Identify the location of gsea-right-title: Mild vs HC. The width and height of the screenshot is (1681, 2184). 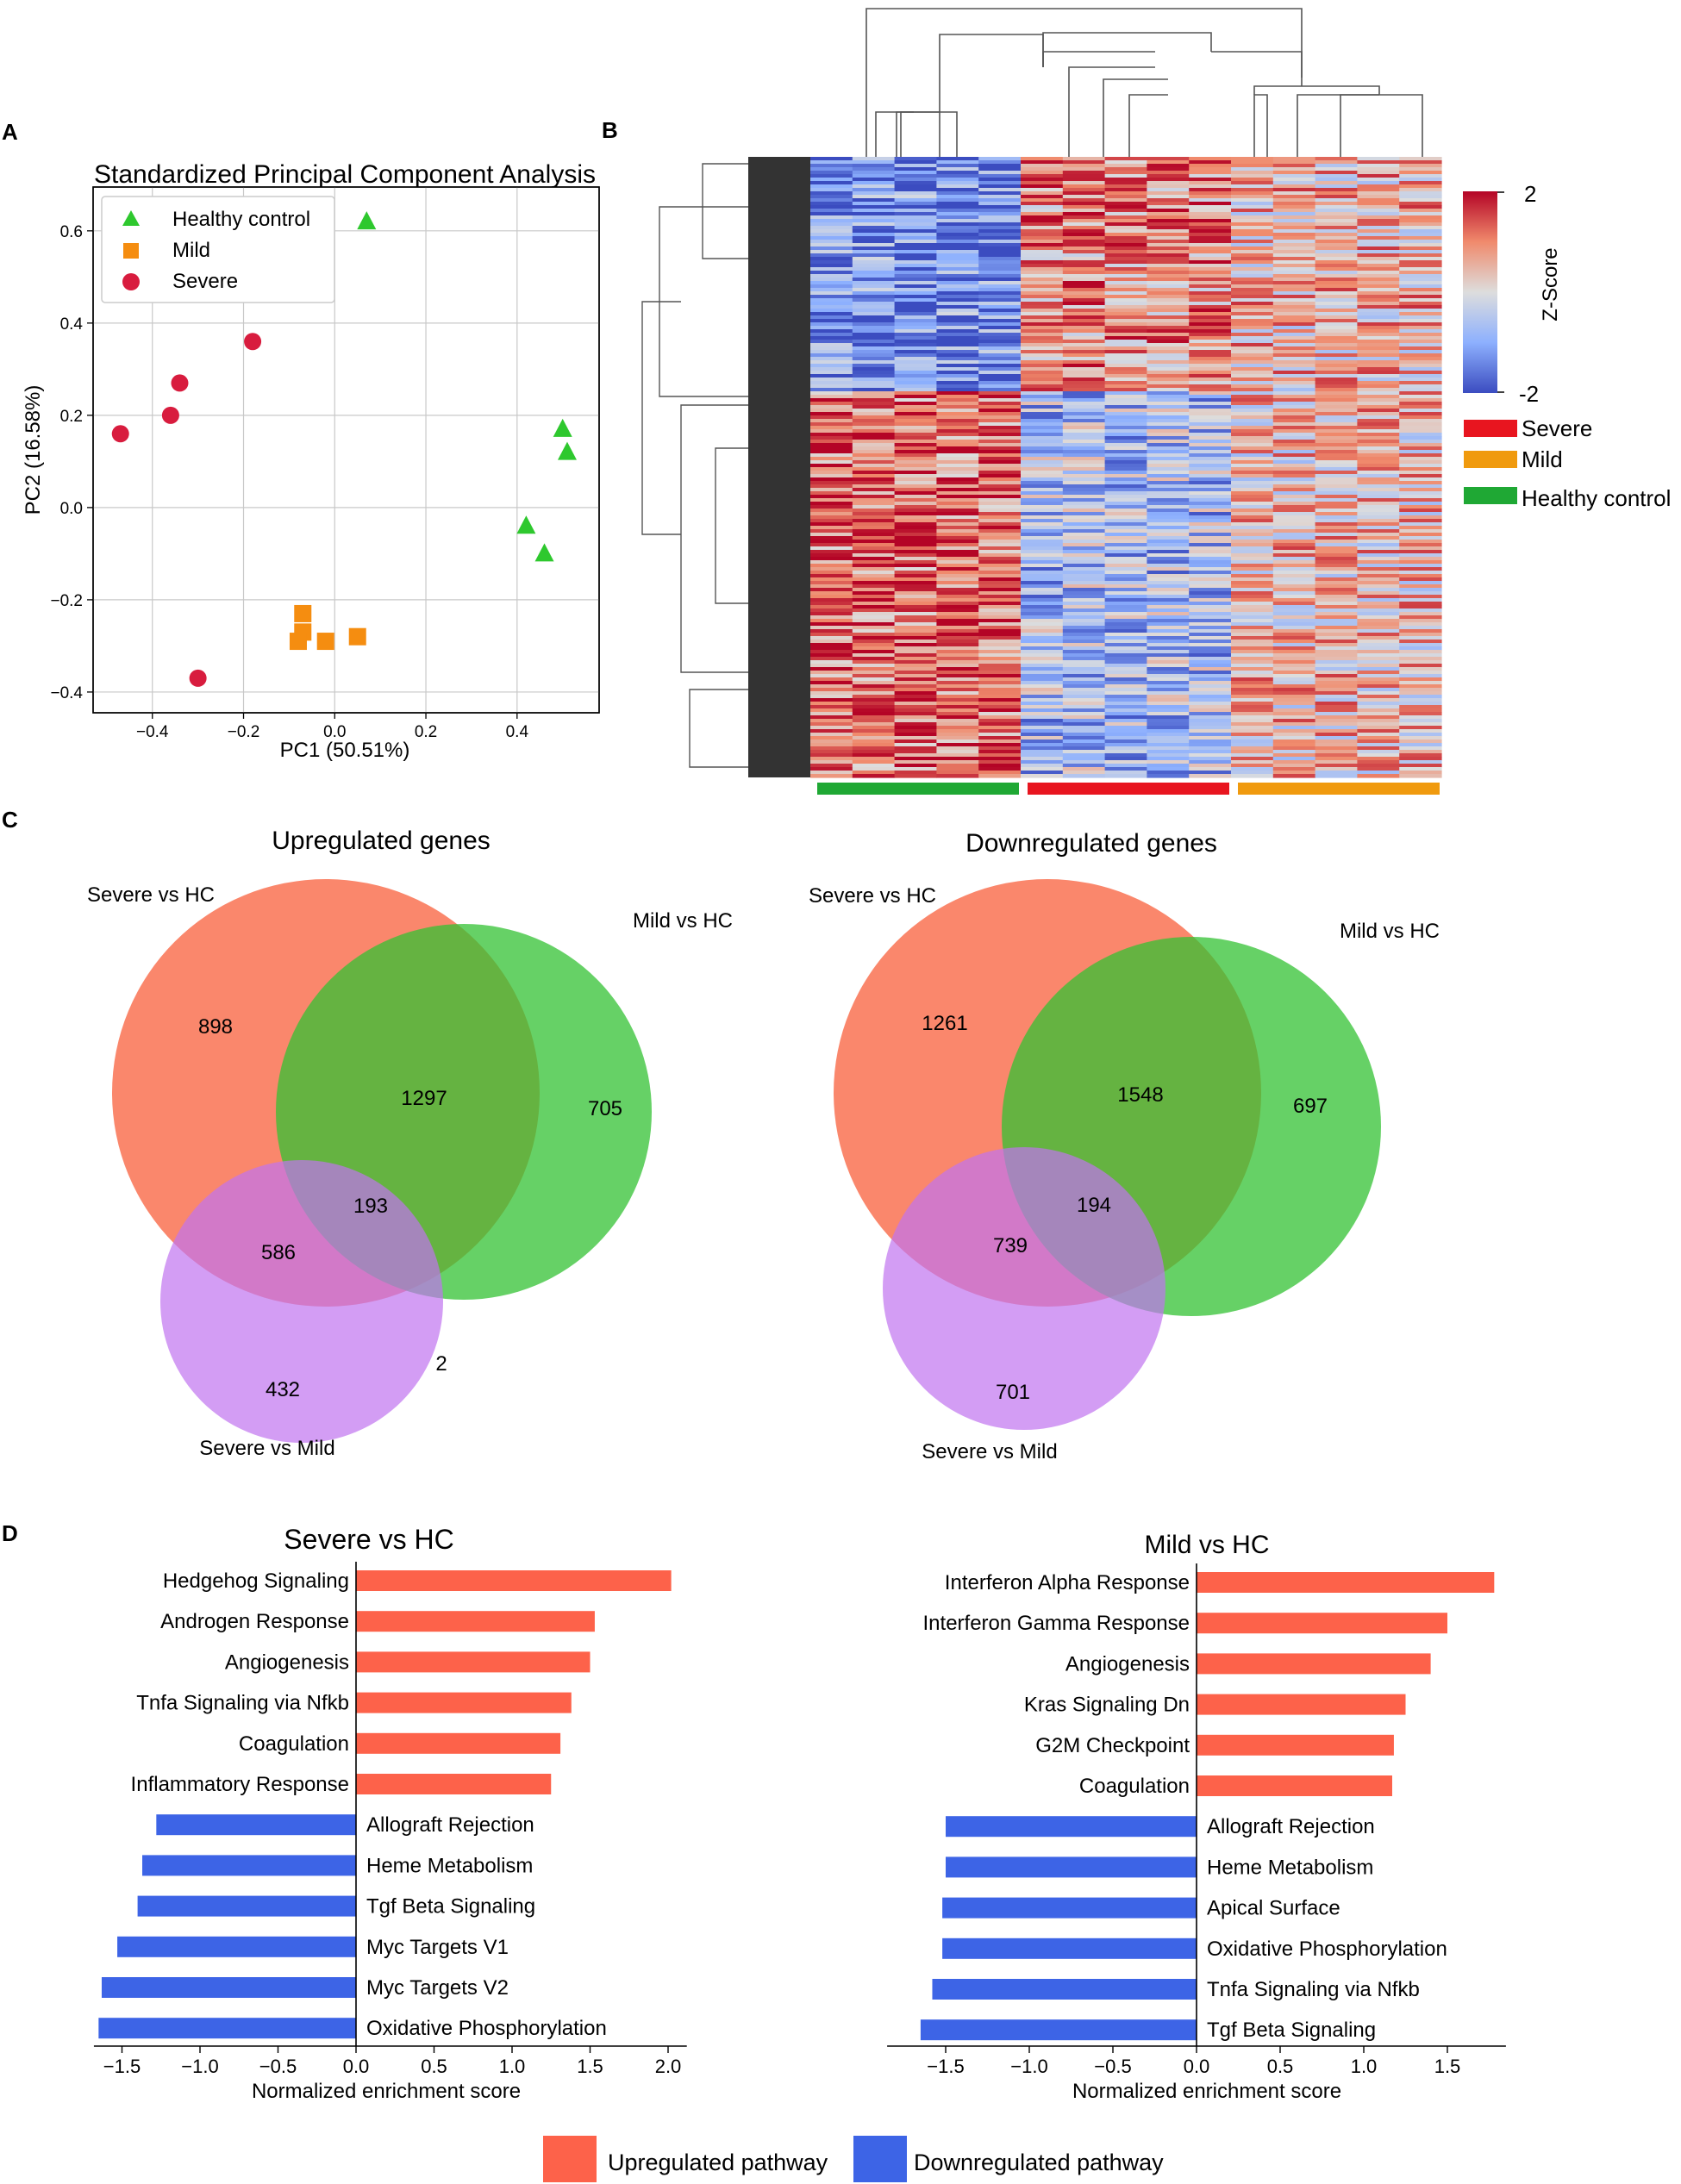
(1206, 1545).